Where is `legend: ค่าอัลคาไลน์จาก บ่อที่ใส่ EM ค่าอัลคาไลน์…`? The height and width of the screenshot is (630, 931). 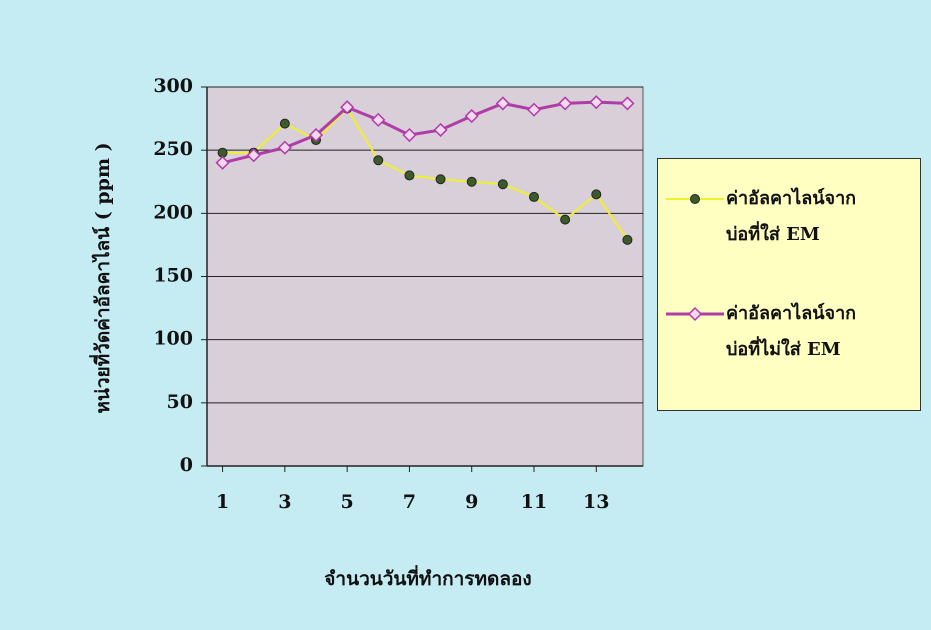 legend: ค่าอัลคาไลน์จาก บ่อที่ใส่ EM ค่าอัลคาไลน์… is located at coordinates (789, 284).